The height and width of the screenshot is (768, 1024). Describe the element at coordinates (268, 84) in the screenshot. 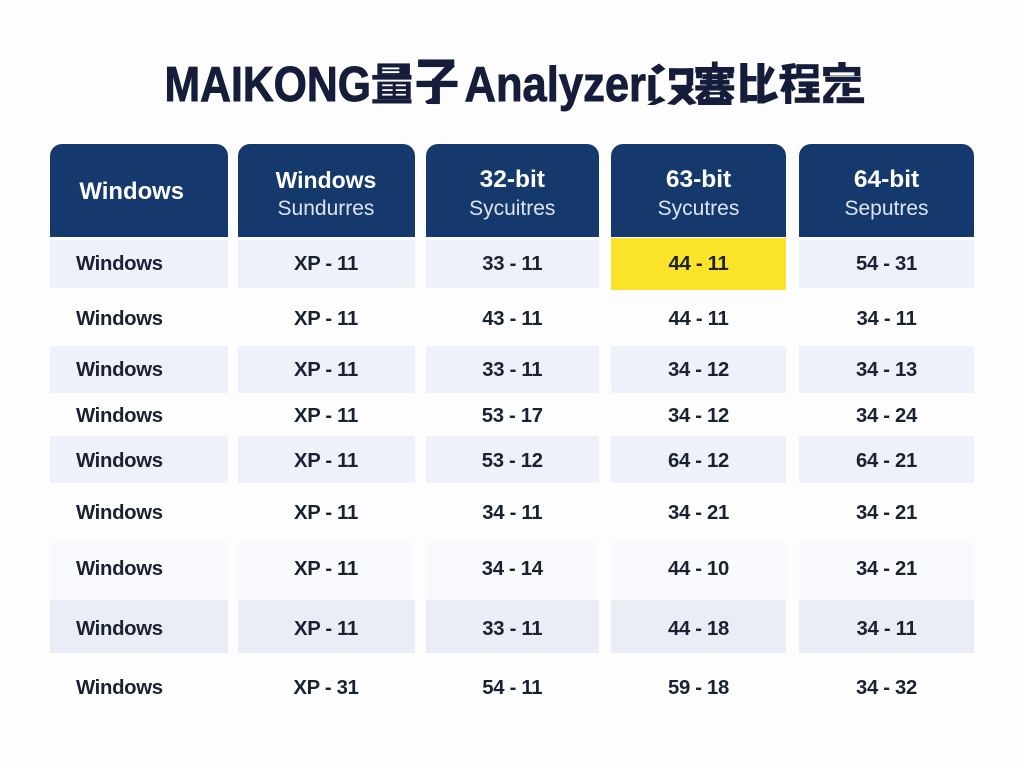

I see `svg-text: MAIKONG` at that location.